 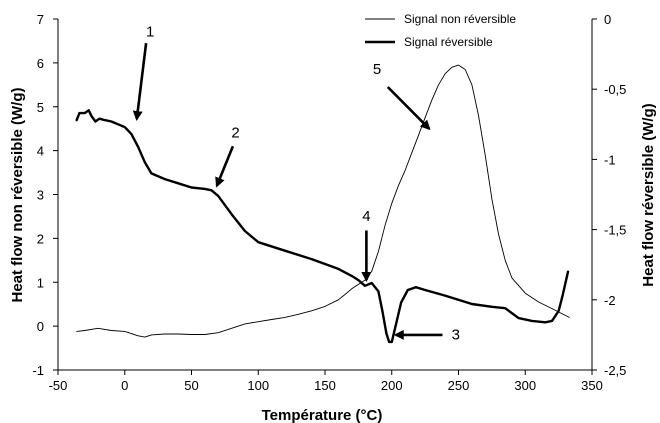 What do you see at coordinates (40, 151) in the screenshot?
I see `y-left-tick-label: 4` at bounding box center [40, 151].